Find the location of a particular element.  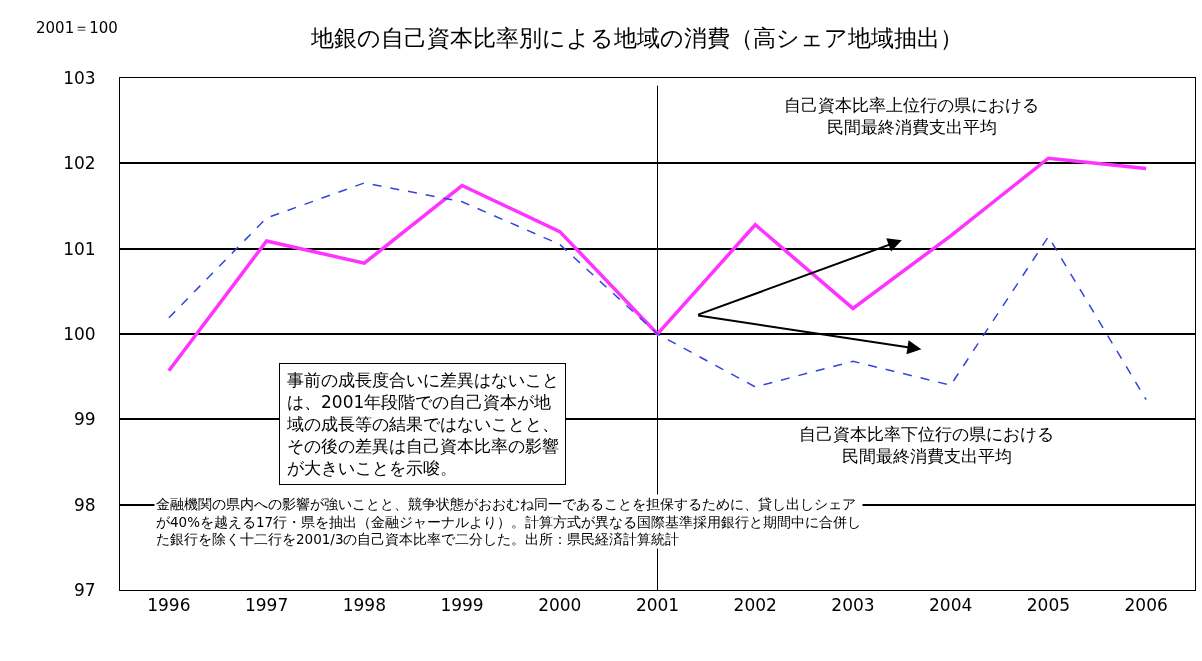

y-tick-label: 103 is located at coordinates (79, 77).